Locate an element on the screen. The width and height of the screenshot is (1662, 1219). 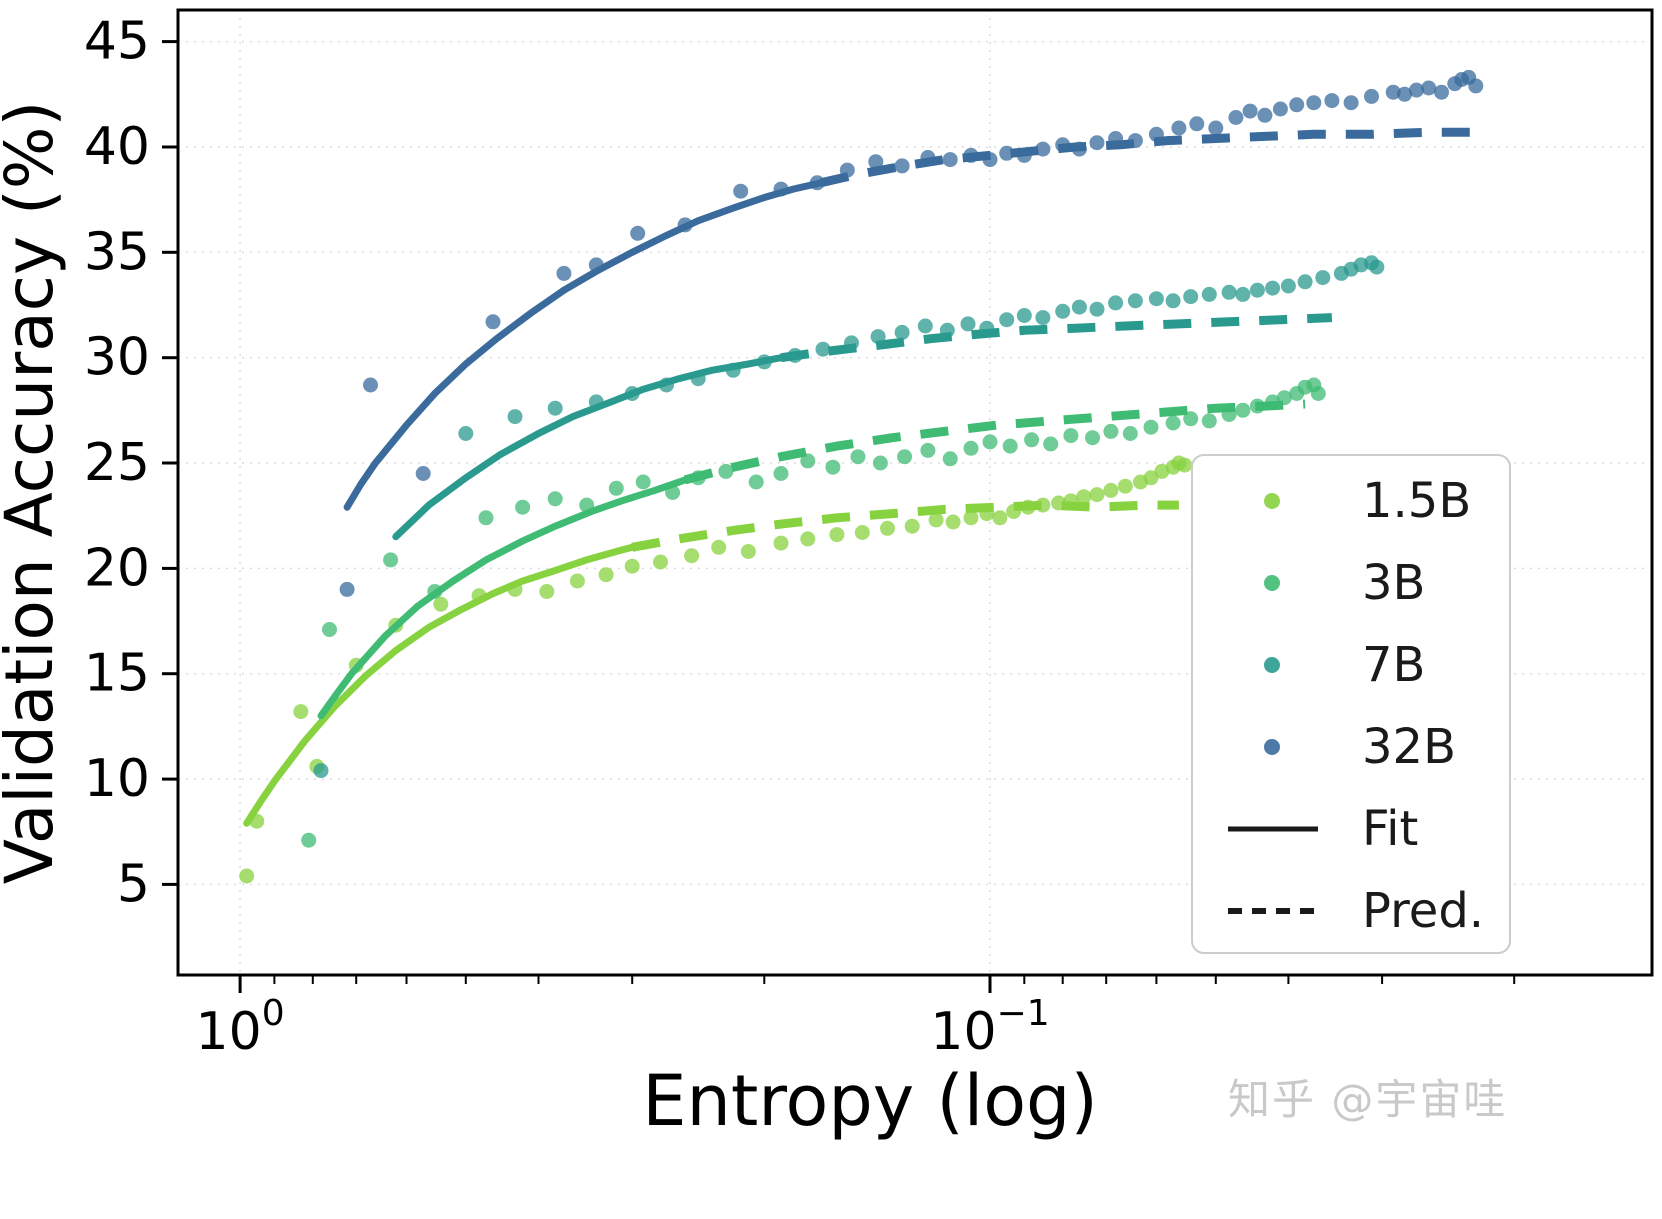
pred-line-1.5B is located at coordinates (905, 526).